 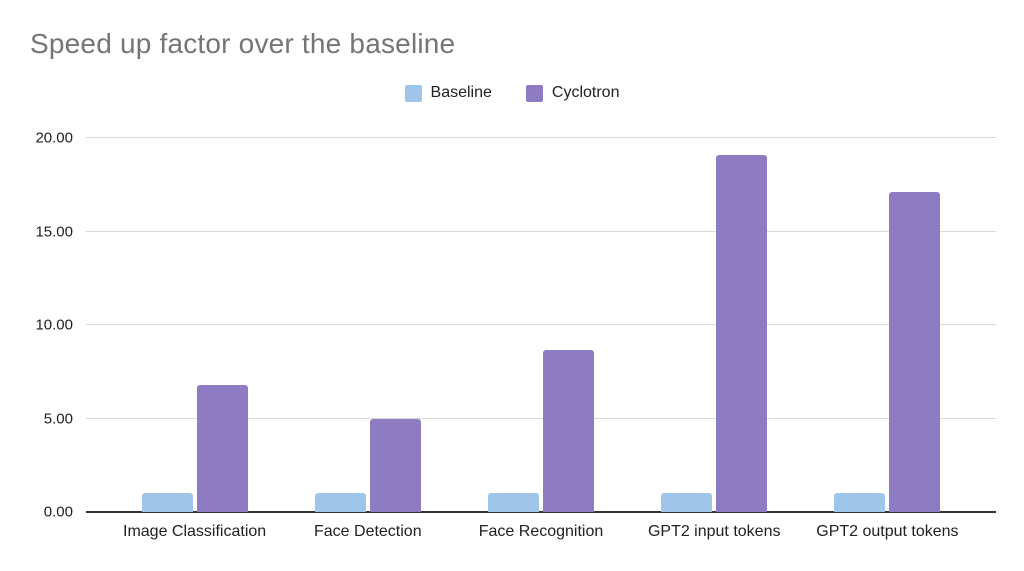 What do you see at coordinates (58, 418) in the screenshot?
I see `y-axis-tick-label: 5.00` at bounding box center [58, 418].